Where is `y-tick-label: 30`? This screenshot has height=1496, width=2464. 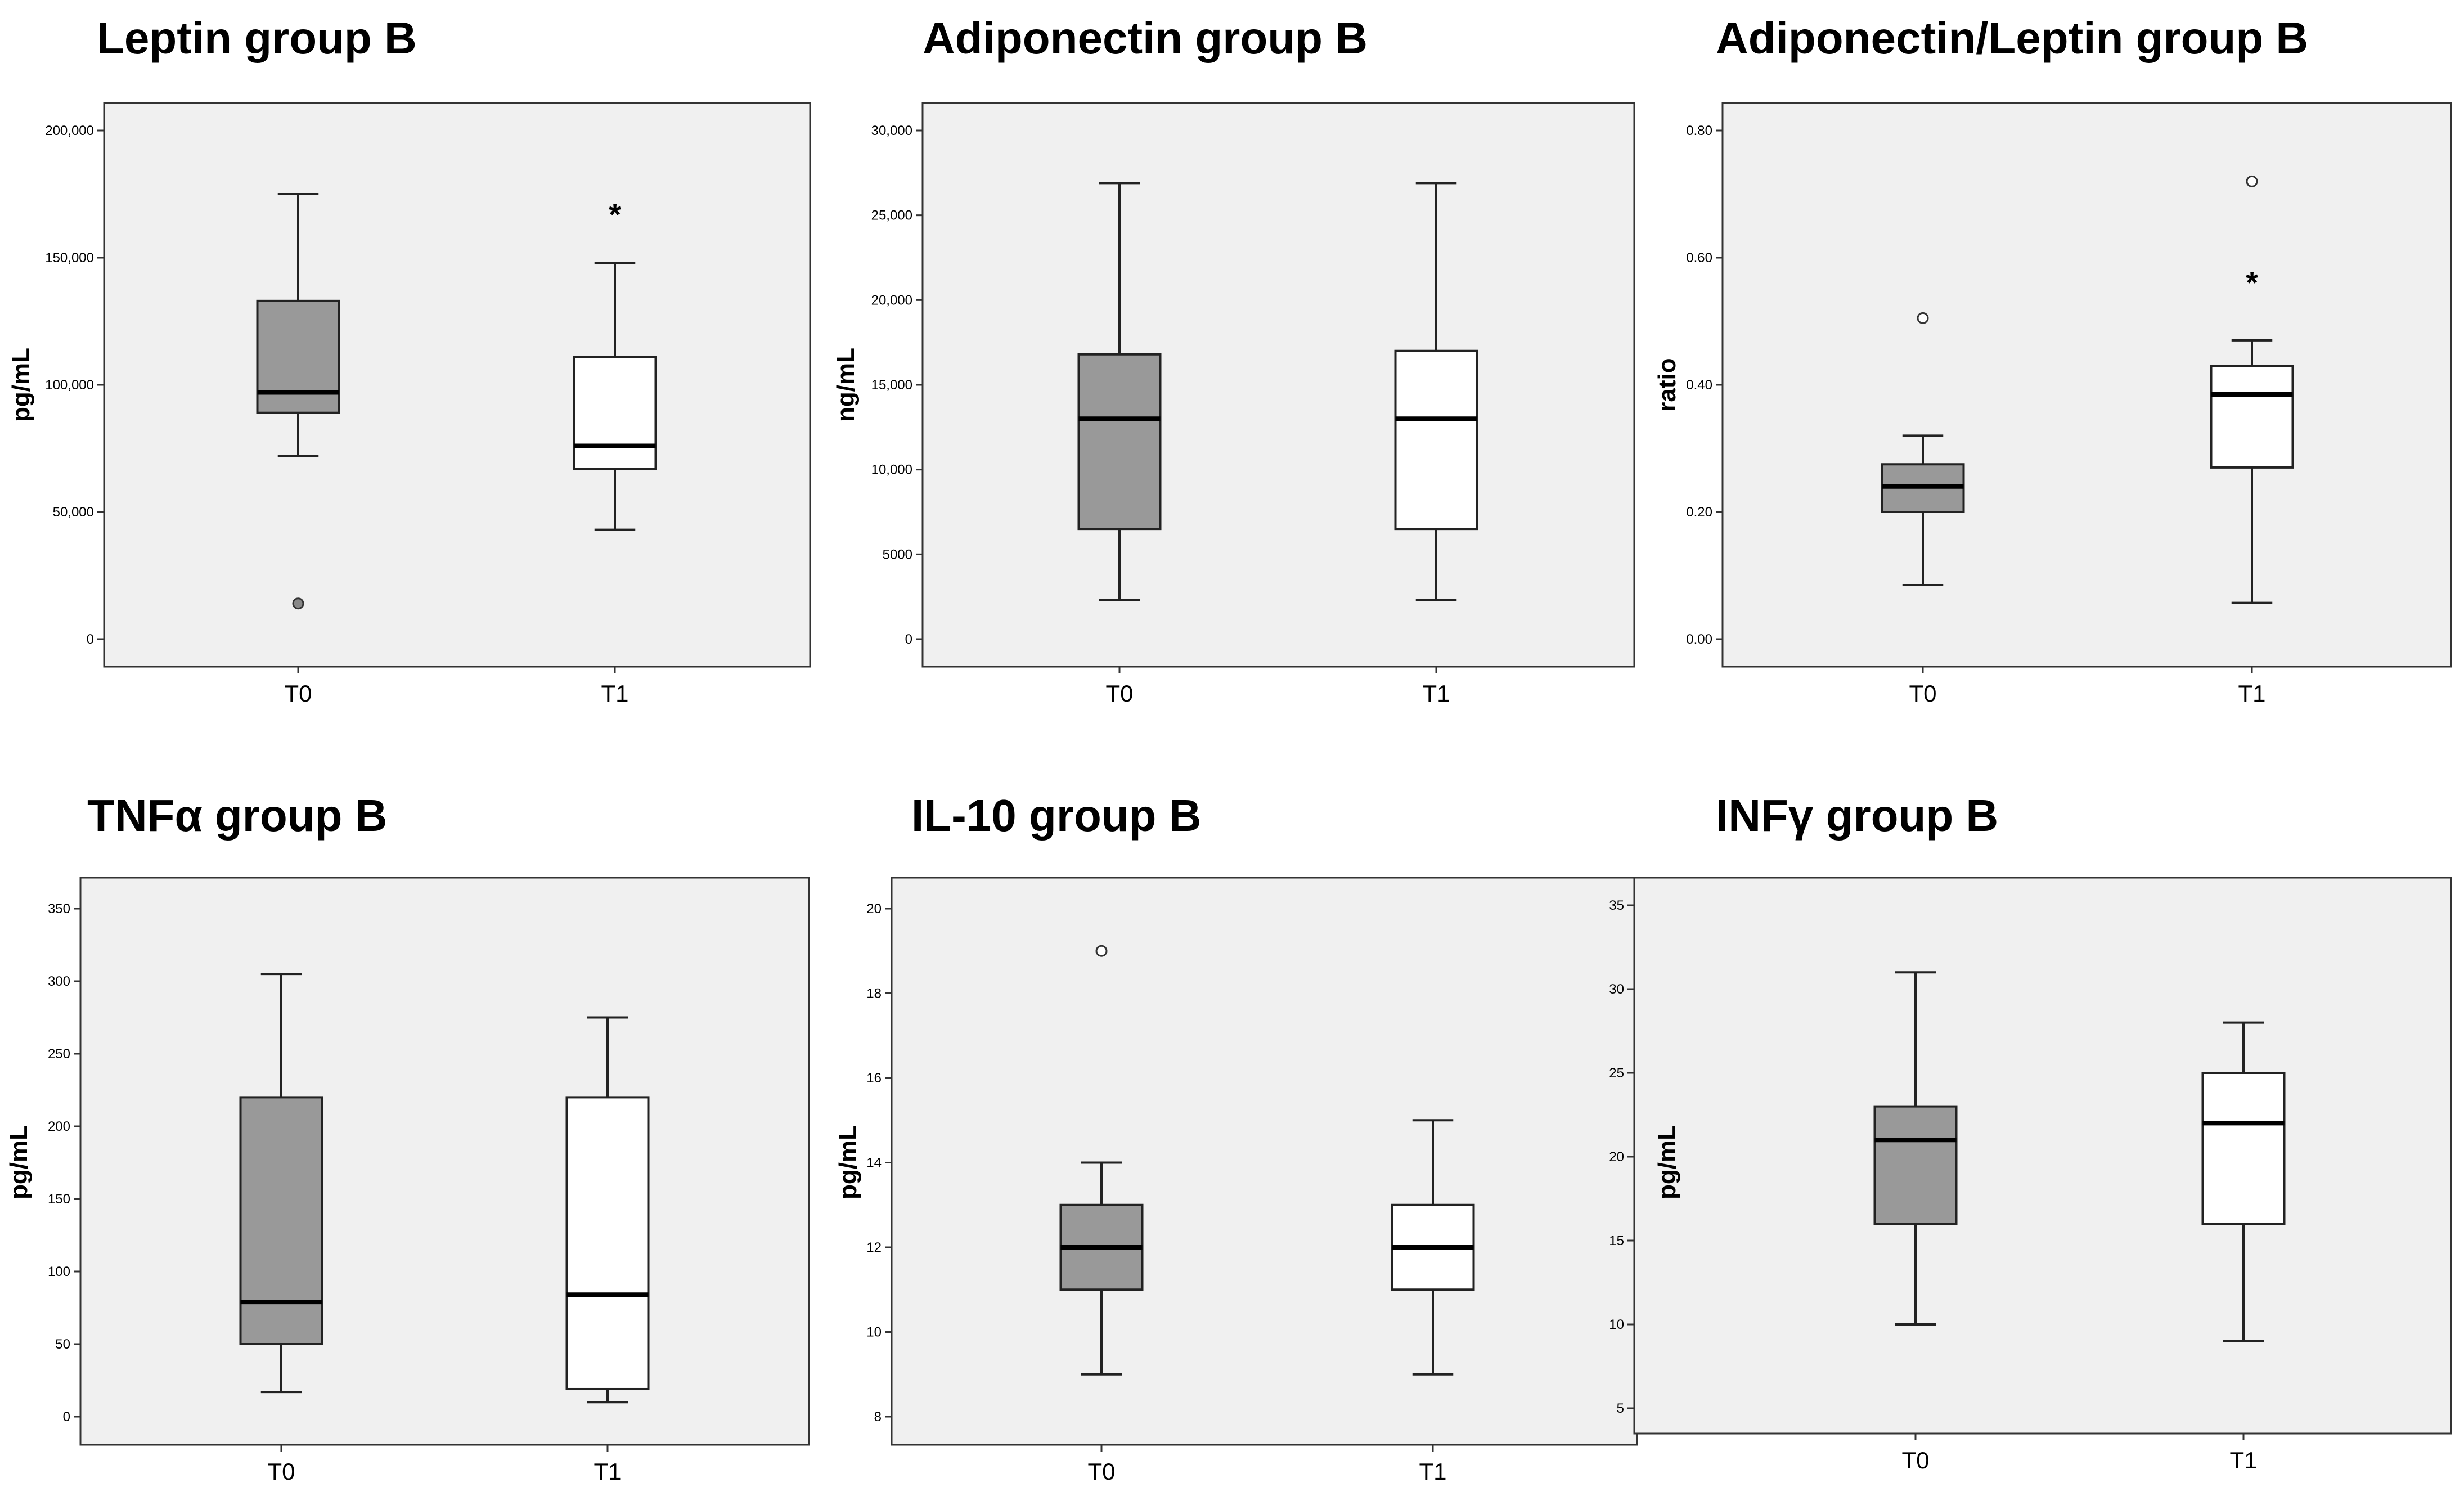 y-tick-label: 30 is located at coordinates (1616, 989).